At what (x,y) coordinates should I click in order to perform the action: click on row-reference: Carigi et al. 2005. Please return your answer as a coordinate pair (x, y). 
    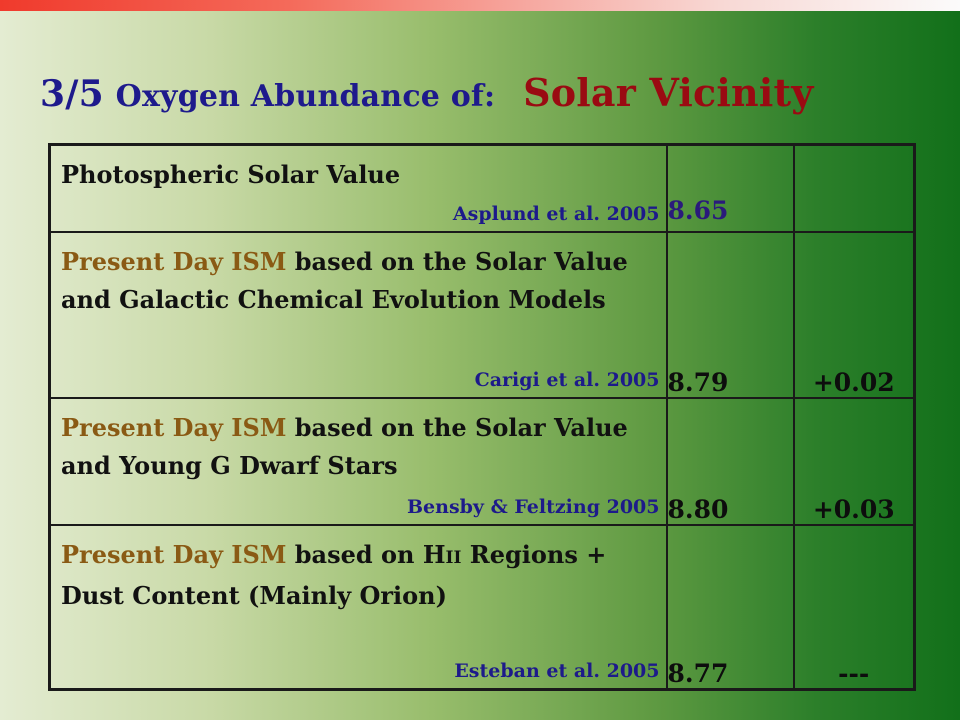
    Looking at the image, I should click on (567, 379).